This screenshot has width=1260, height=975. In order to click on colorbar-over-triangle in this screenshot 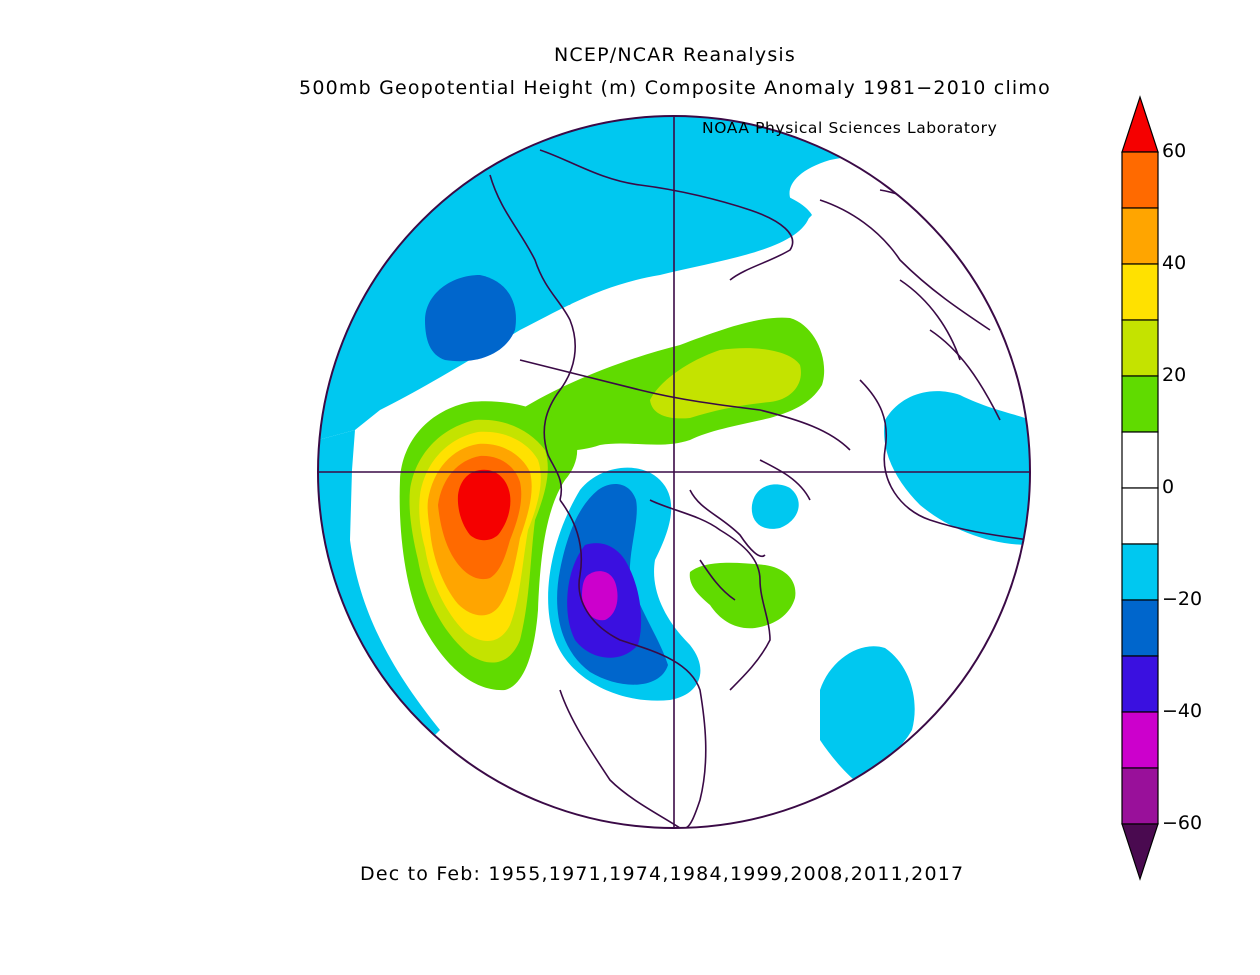, I will do `click(1140, 124)`.